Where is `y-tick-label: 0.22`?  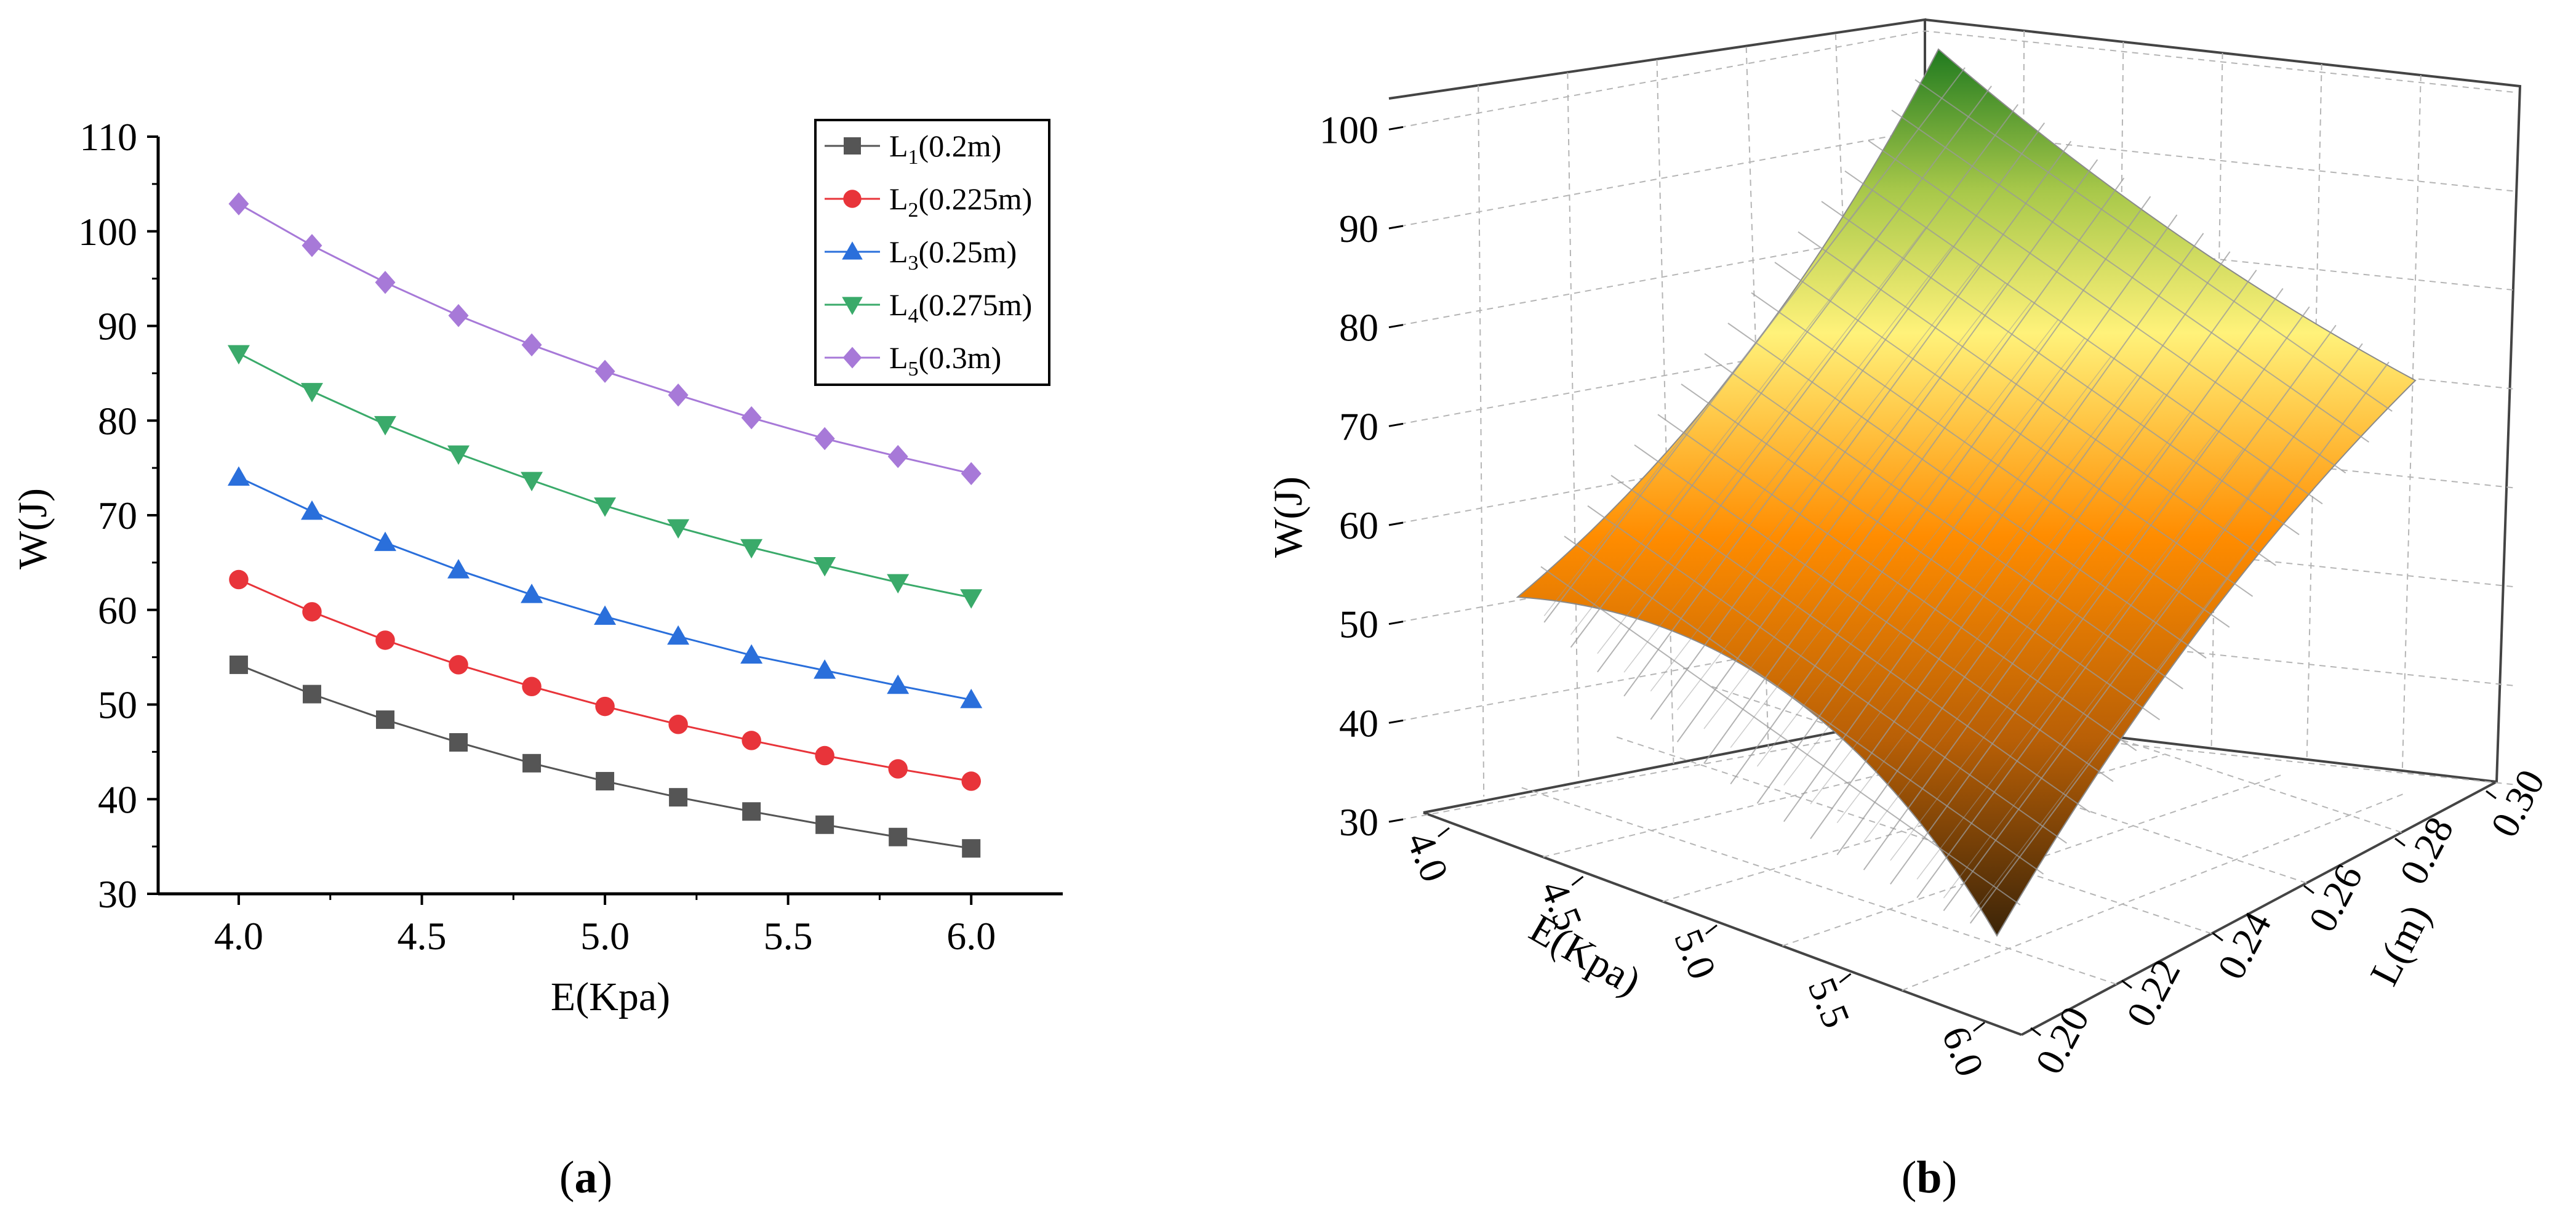
y-tick-label: 0.22 is located at coordinates (2153, 993).